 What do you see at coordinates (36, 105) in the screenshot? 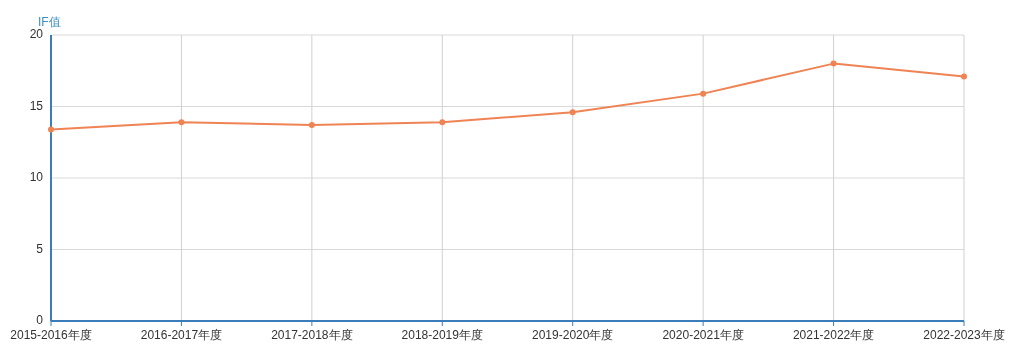
I see `y-tick-label: 15` at bounding box center [36, 105].